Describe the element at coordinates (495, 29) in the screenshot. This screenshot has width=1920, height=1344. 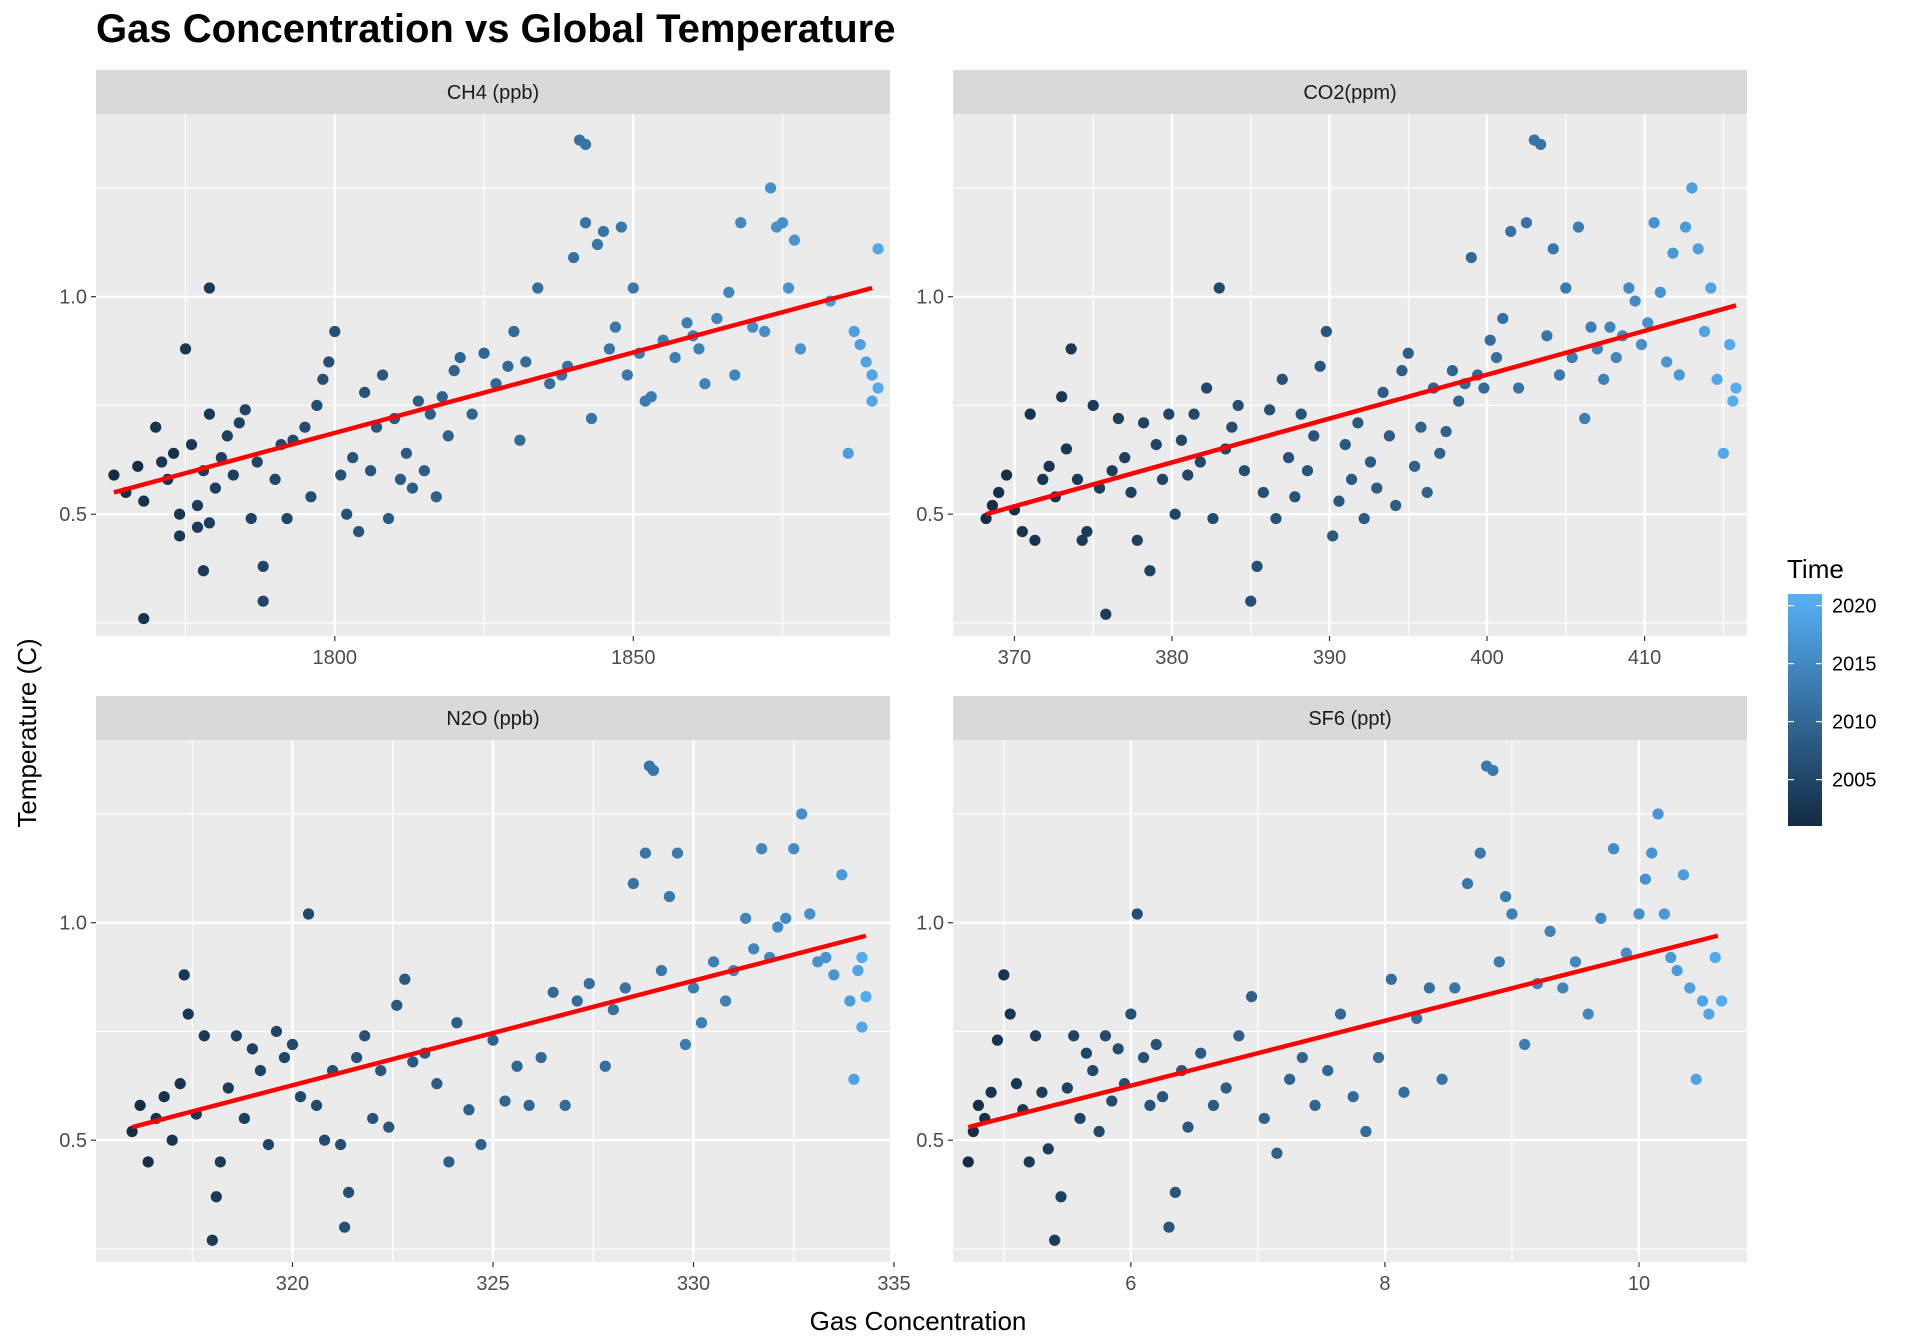
I see `chart-title: Gas Concentration vs Global Temperature` at that location.